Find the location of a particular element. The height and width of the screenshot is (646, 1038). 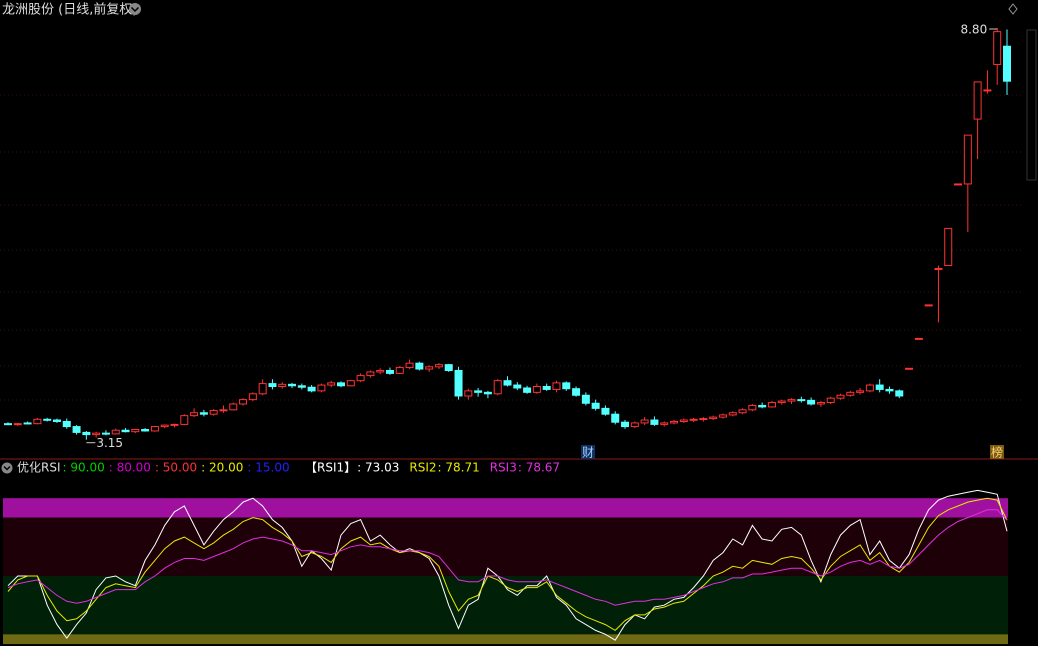

level-label: : 90.00 is located at coordinates (84, 468).